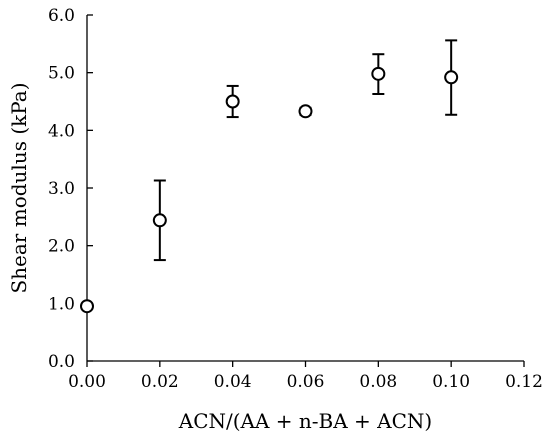  I want to click on x-axis-title: ACN/(AA + n-BA + ACN), so click(305, 421).